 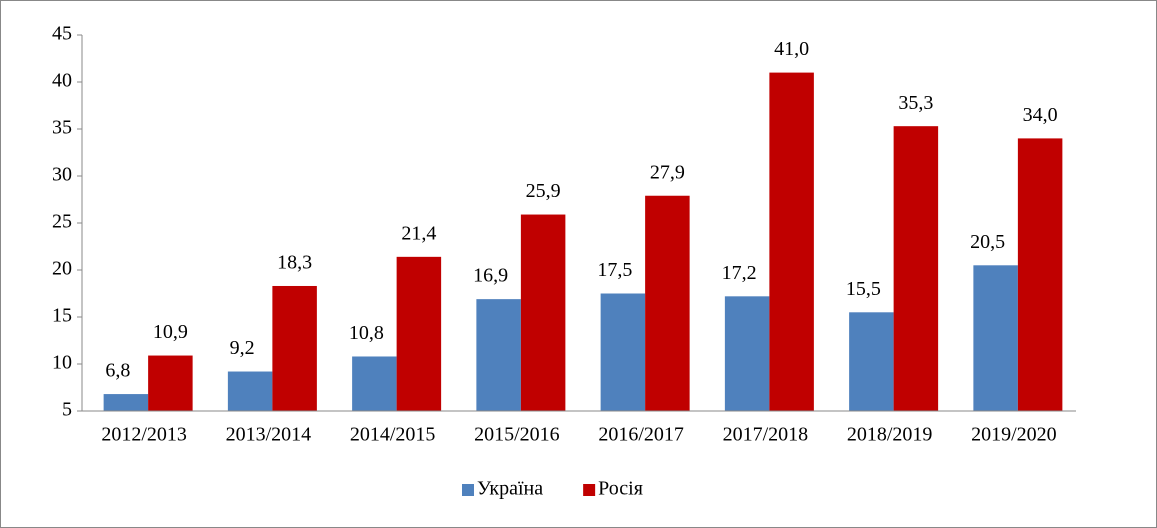 What do you see at coordinates (366, 333) in the screenshot?
I see `value-label: 10,8` at bounding box center [366, 333].